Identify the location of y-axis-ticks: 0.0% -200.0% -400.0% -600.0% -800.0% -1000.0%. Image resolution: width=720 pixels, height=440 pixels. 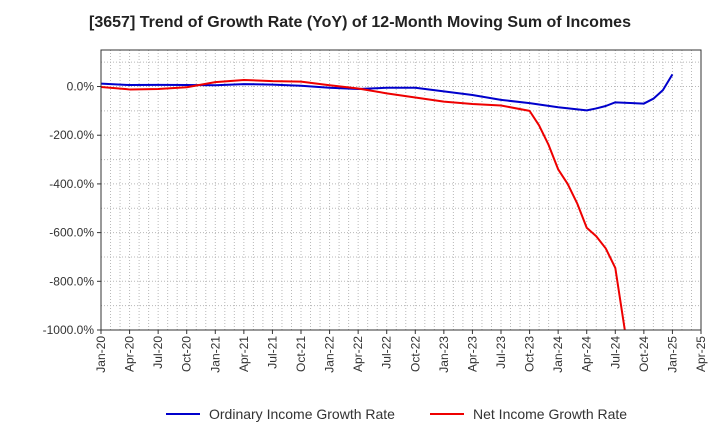
(72, 208).